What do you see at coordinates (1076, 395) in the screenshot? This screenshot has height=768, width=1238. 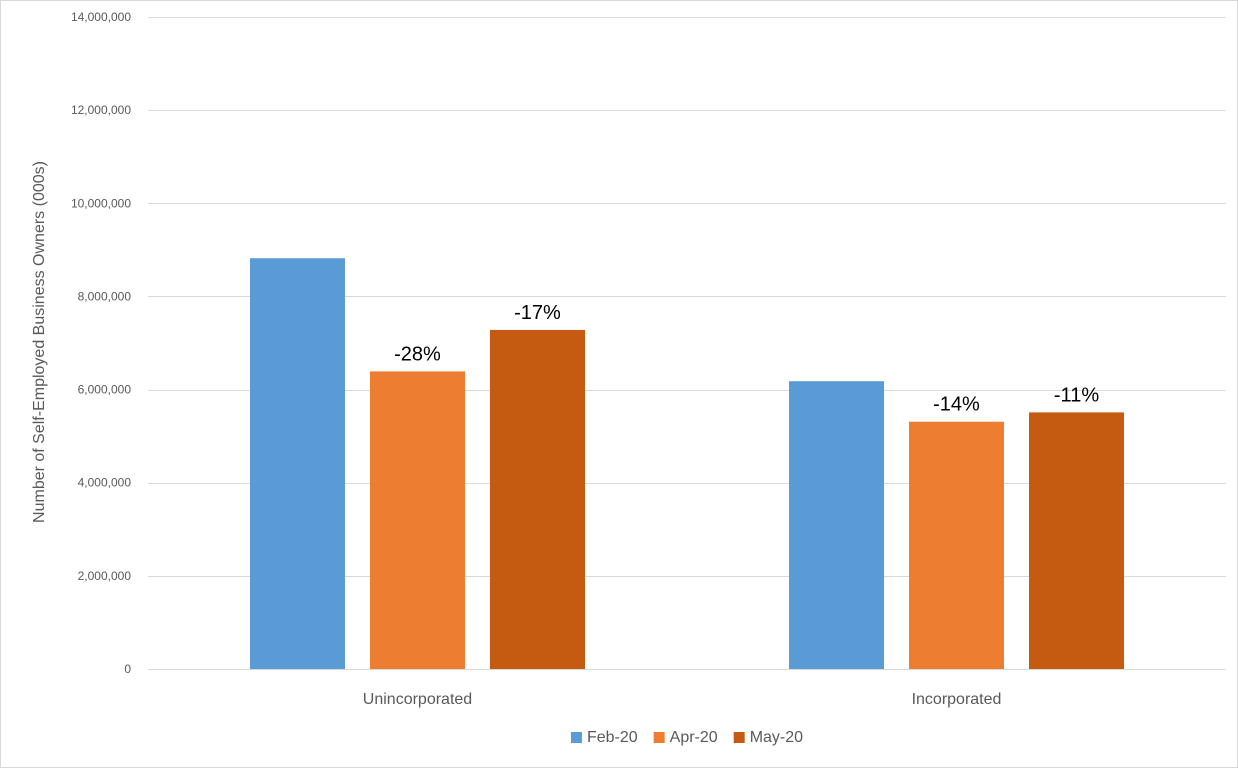 I see `data-label: -11%` at bounding box center [1076, 395].